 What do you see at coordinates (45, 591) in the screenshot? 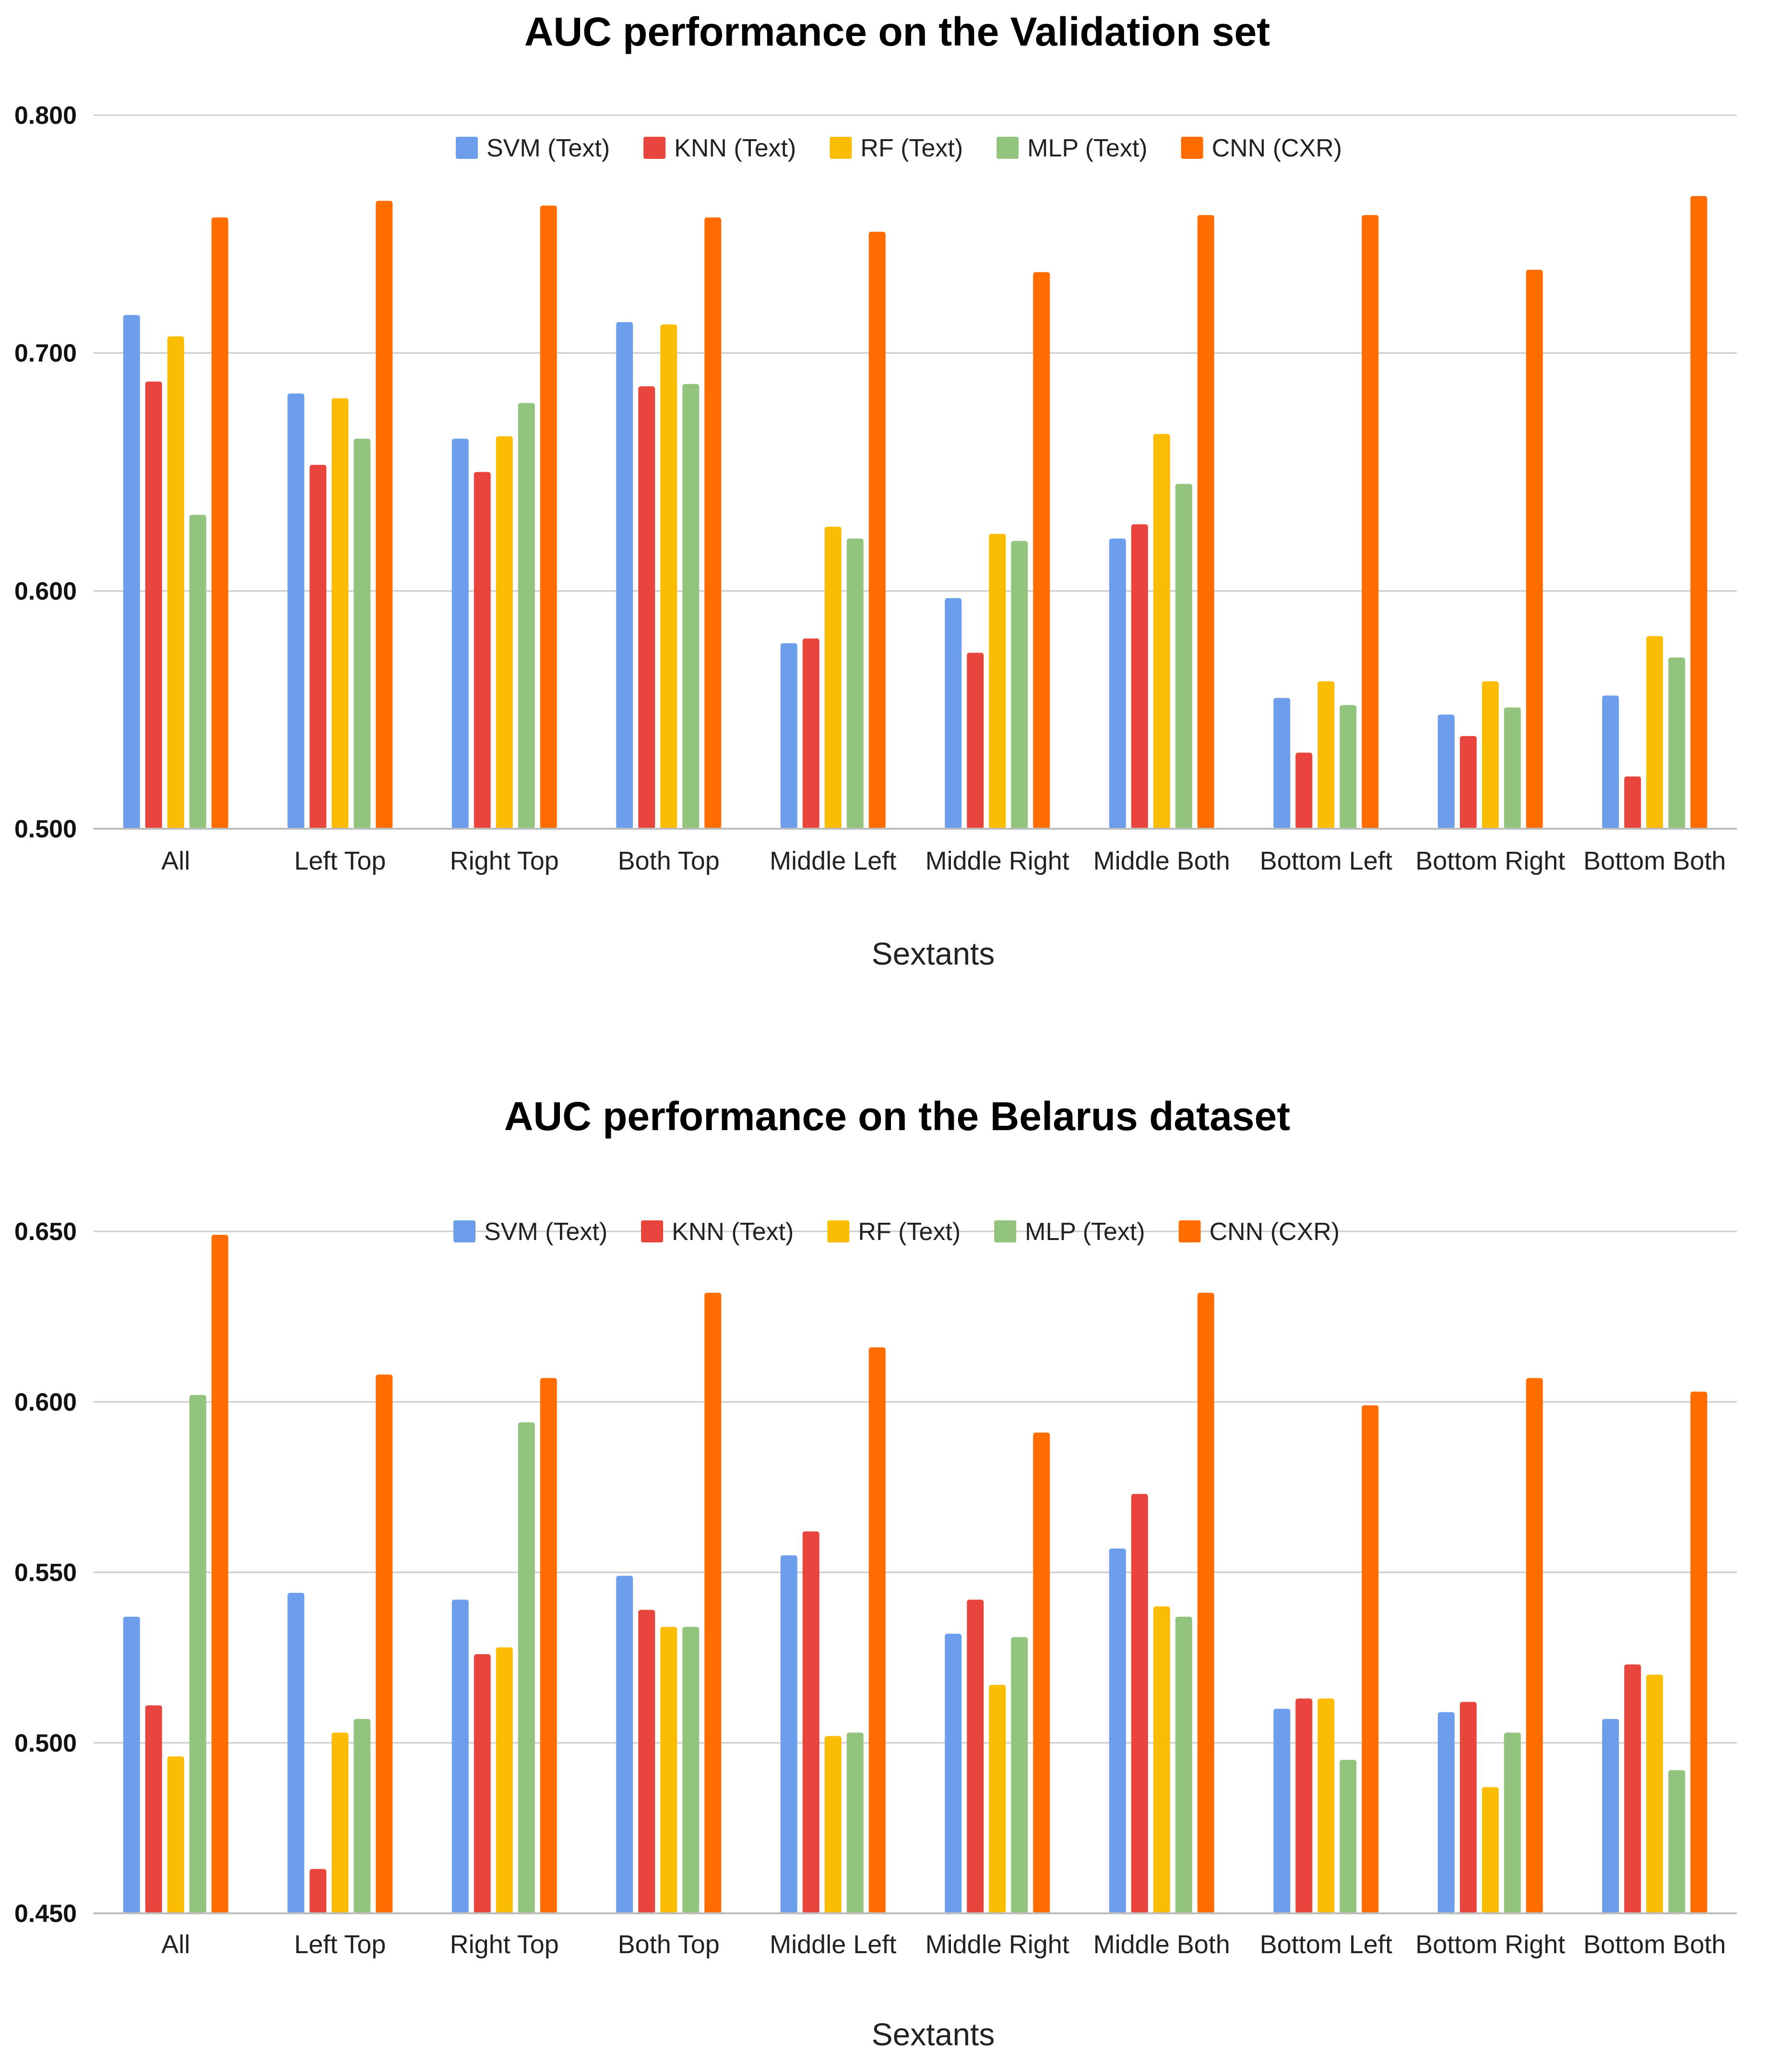
I see `y-tick-label: 0.600` at bounding box center [45, 591].